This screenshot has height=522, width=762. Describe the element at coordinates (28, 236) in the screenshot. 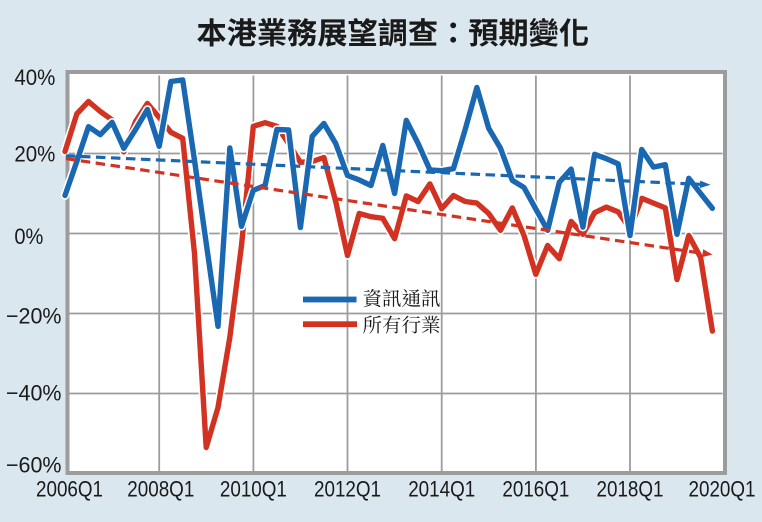

I see `svg-text: 0%` at that location.